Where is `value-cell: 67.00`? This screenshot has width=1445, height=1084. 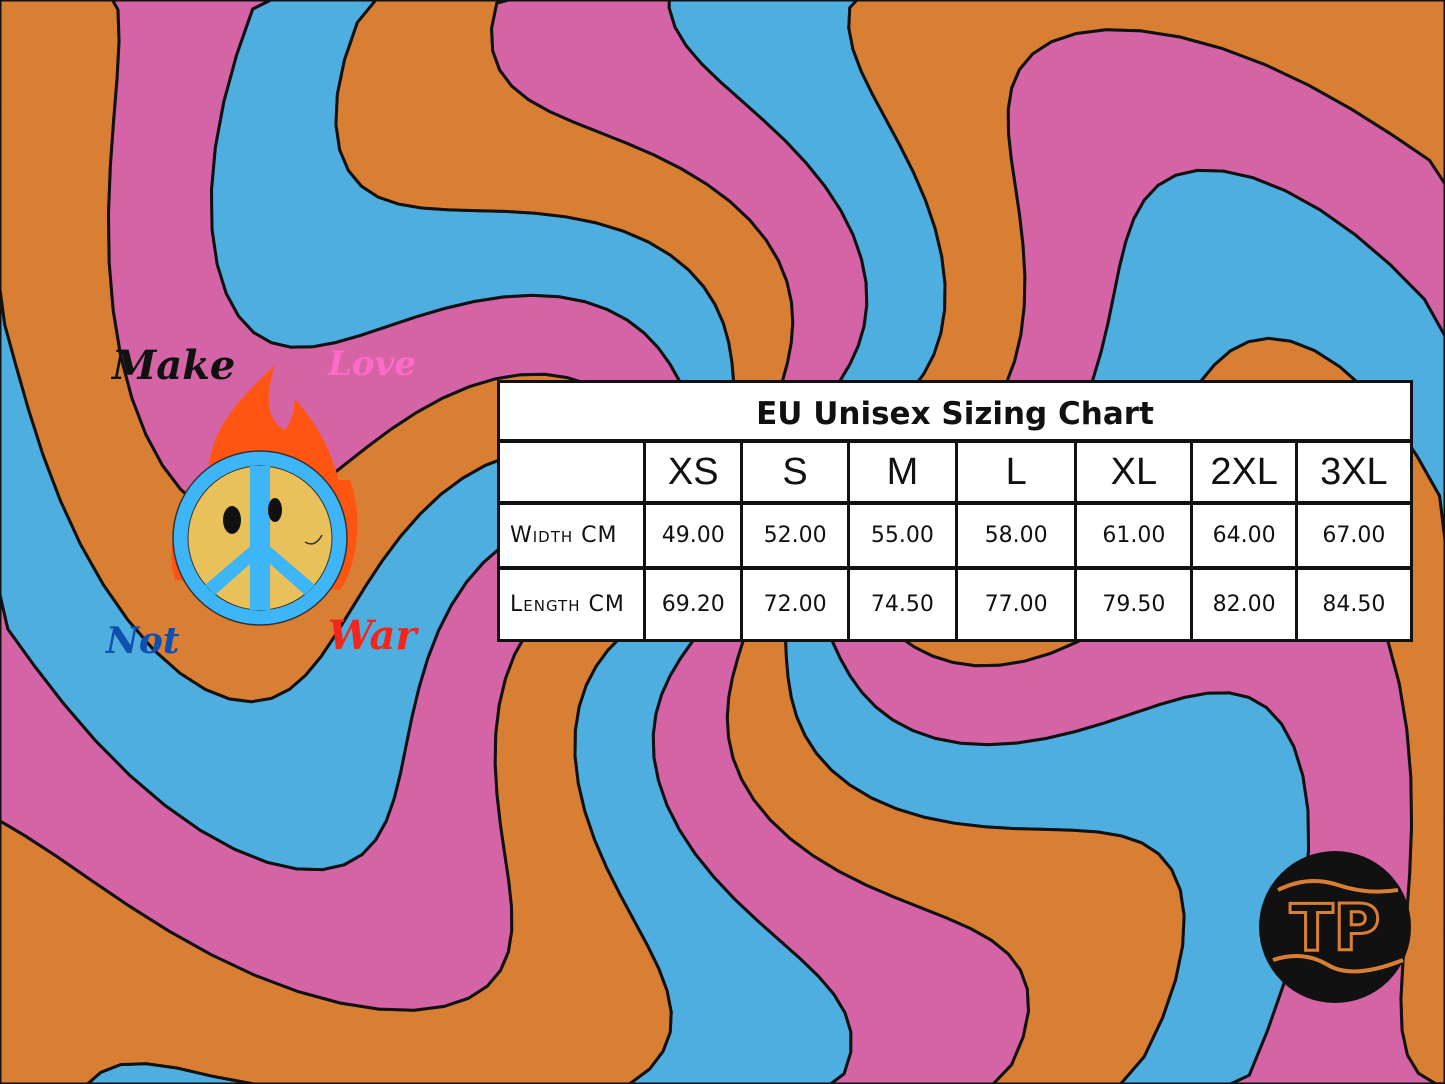
value-cell: 67.00 is located at coordinates (1352, 535).